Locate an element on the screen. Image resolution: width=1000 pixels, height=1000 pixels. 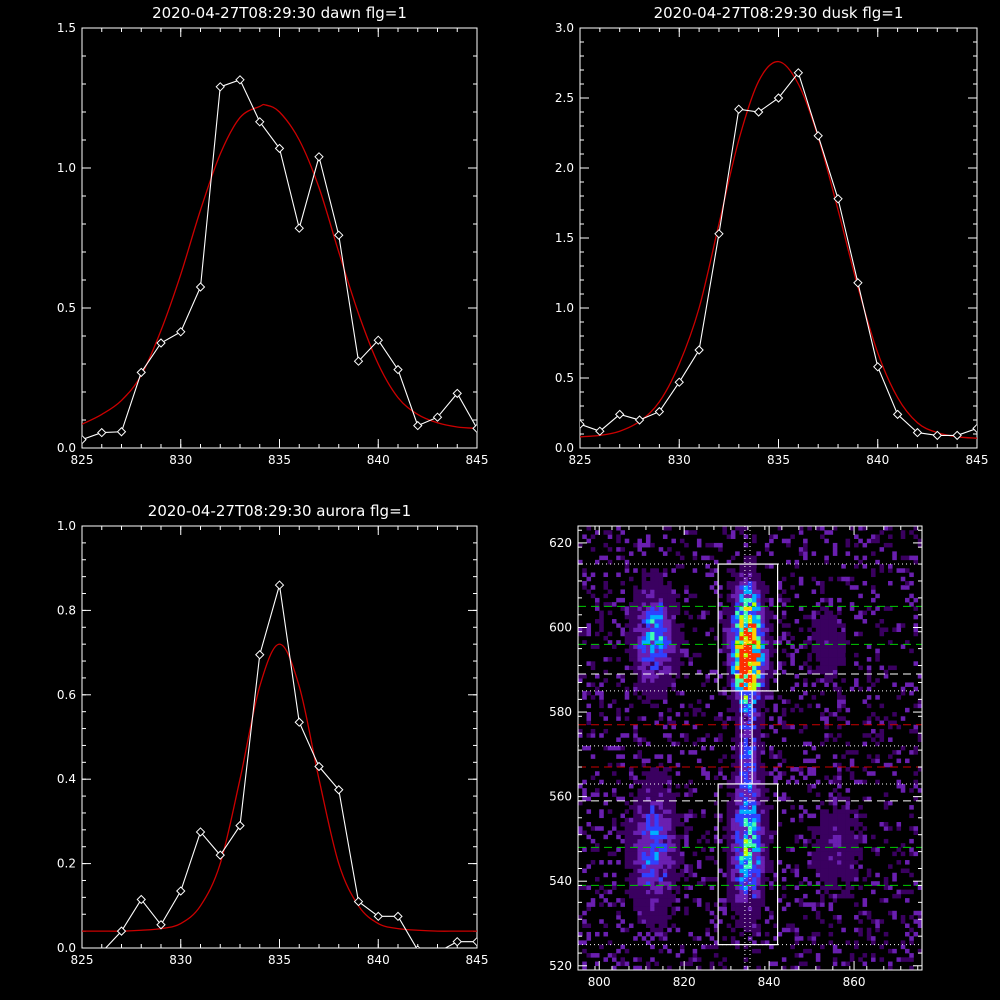
x-tick-label: 800 is located at coordinates (599, 982).